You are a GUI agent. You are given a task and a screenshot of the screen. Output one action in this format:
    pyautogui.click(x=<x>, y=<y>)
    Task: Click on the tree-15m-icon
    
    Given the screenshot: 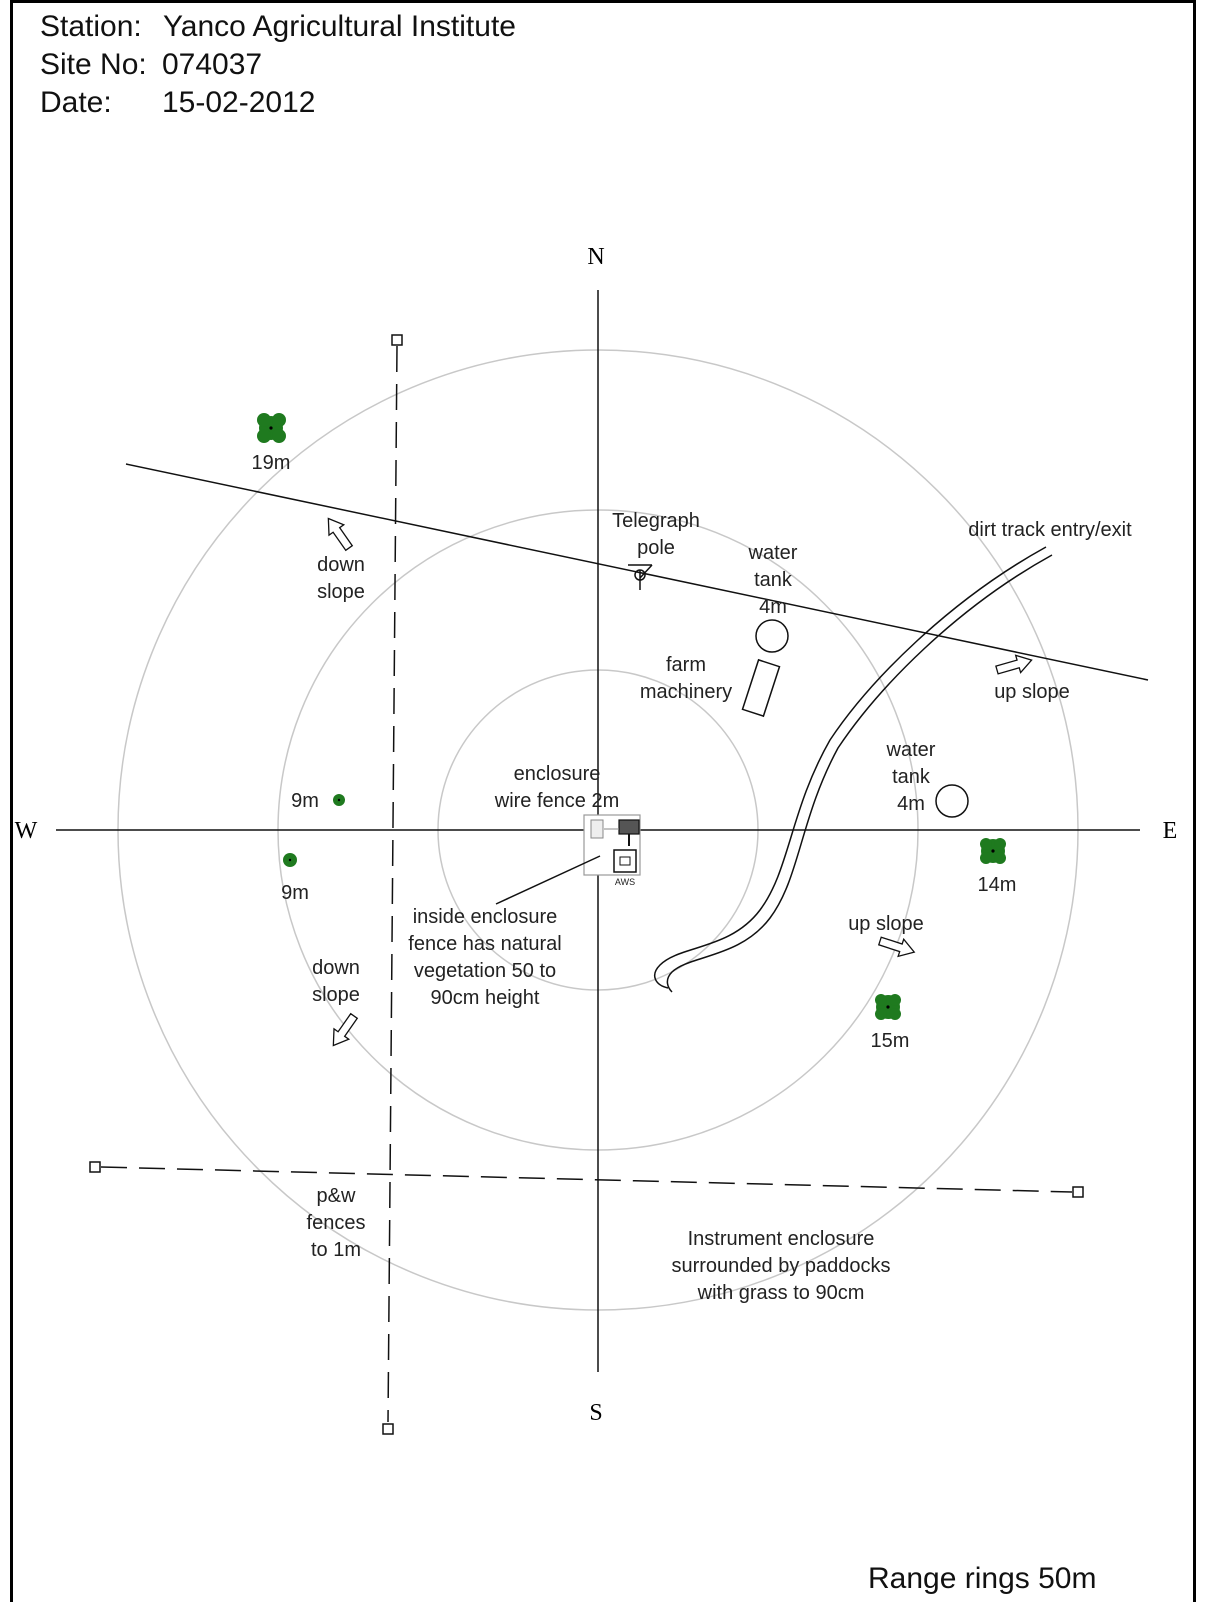 What is the action you would take?
    pyautogui.click(x=888, y=1007)
    